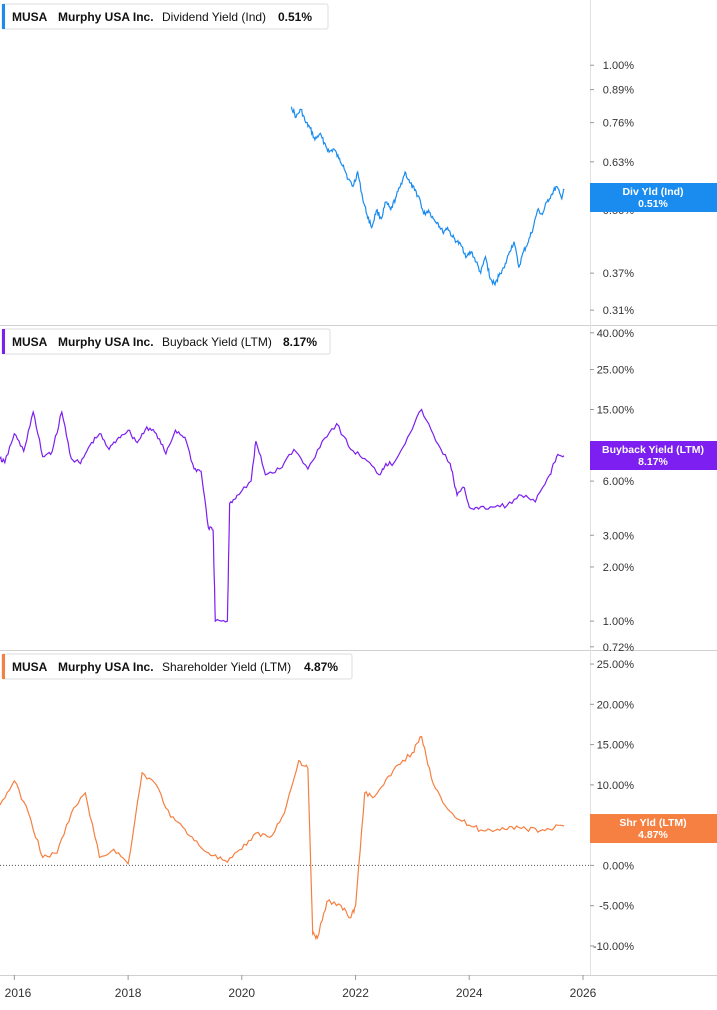 This screenshot has height=1010, width=717. What do you see at coordinates (355, 993) in the screenshot?
I see `x-tick-label: 2022` at bounding box center [355, 993].